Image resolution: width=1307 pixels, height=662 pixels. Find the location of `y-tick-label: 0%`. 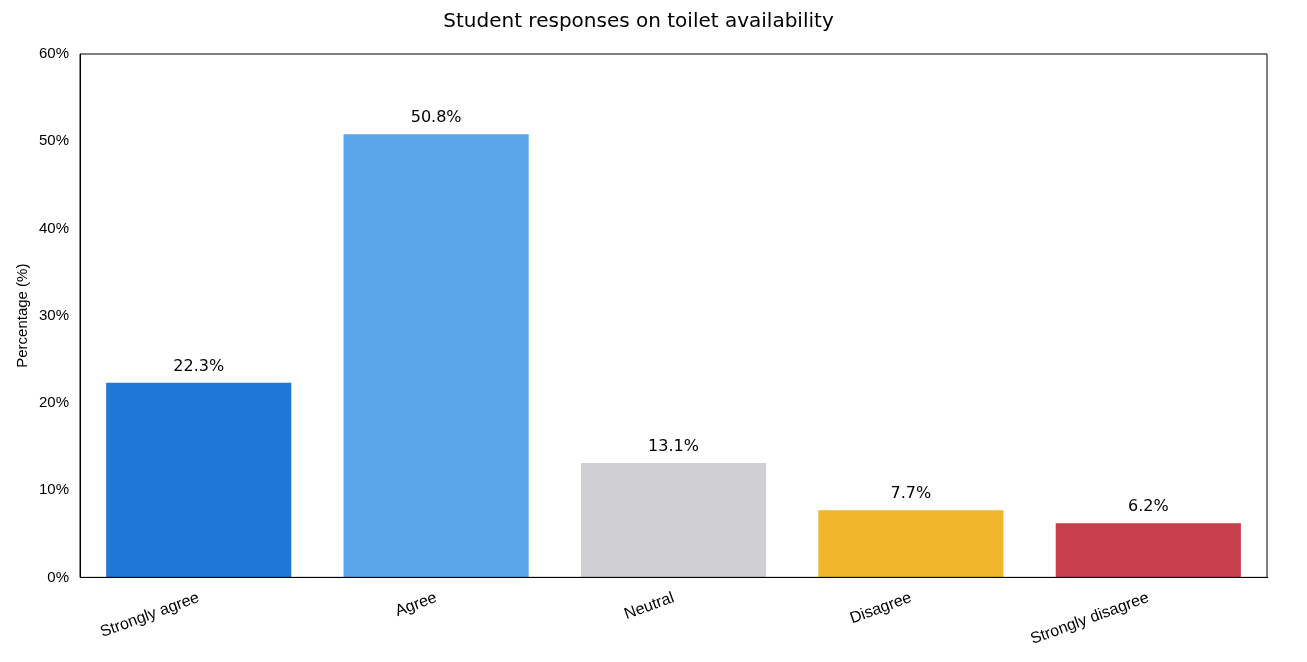

y-tick-label: 0% is located at coordinates (58, 576).